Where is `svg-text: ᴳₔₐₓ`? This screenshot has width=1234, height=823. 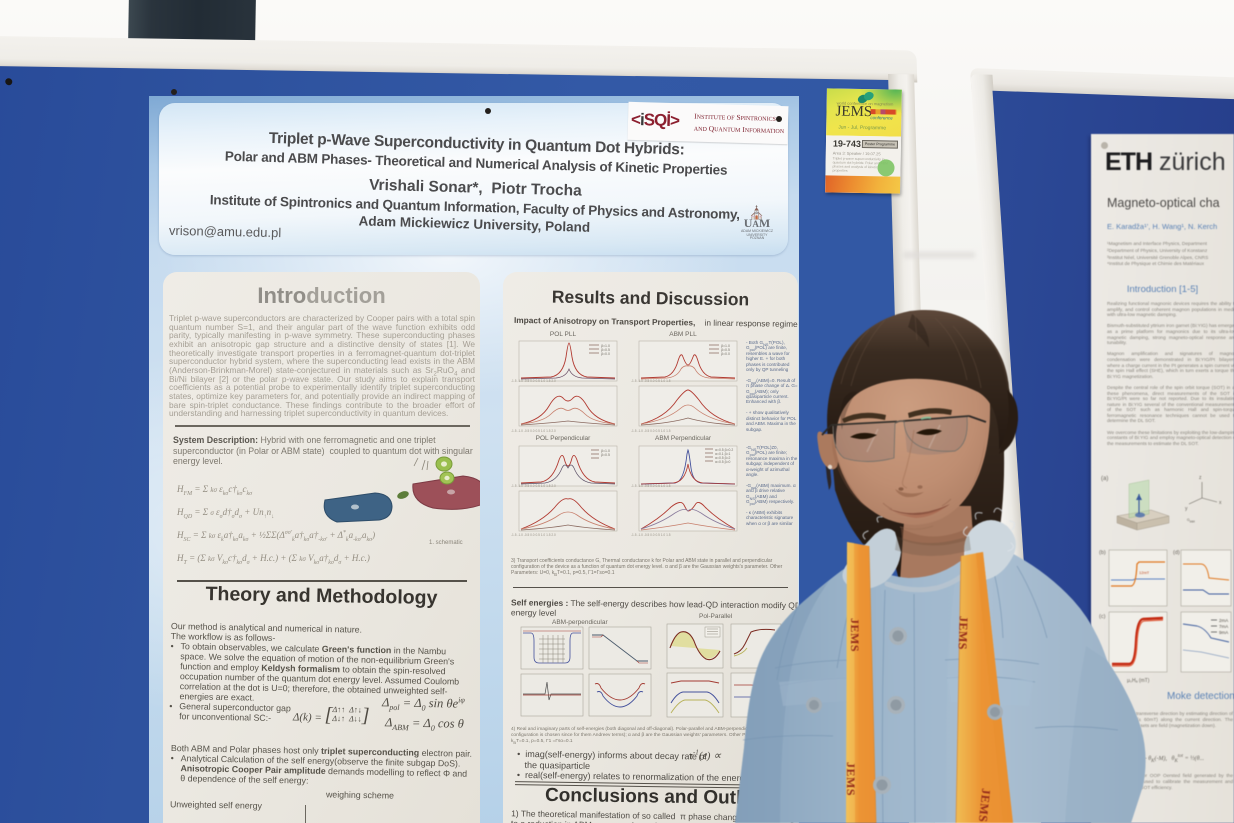 svg-text: ᴳₔₐₓ is located at coordinates (1191, 521).